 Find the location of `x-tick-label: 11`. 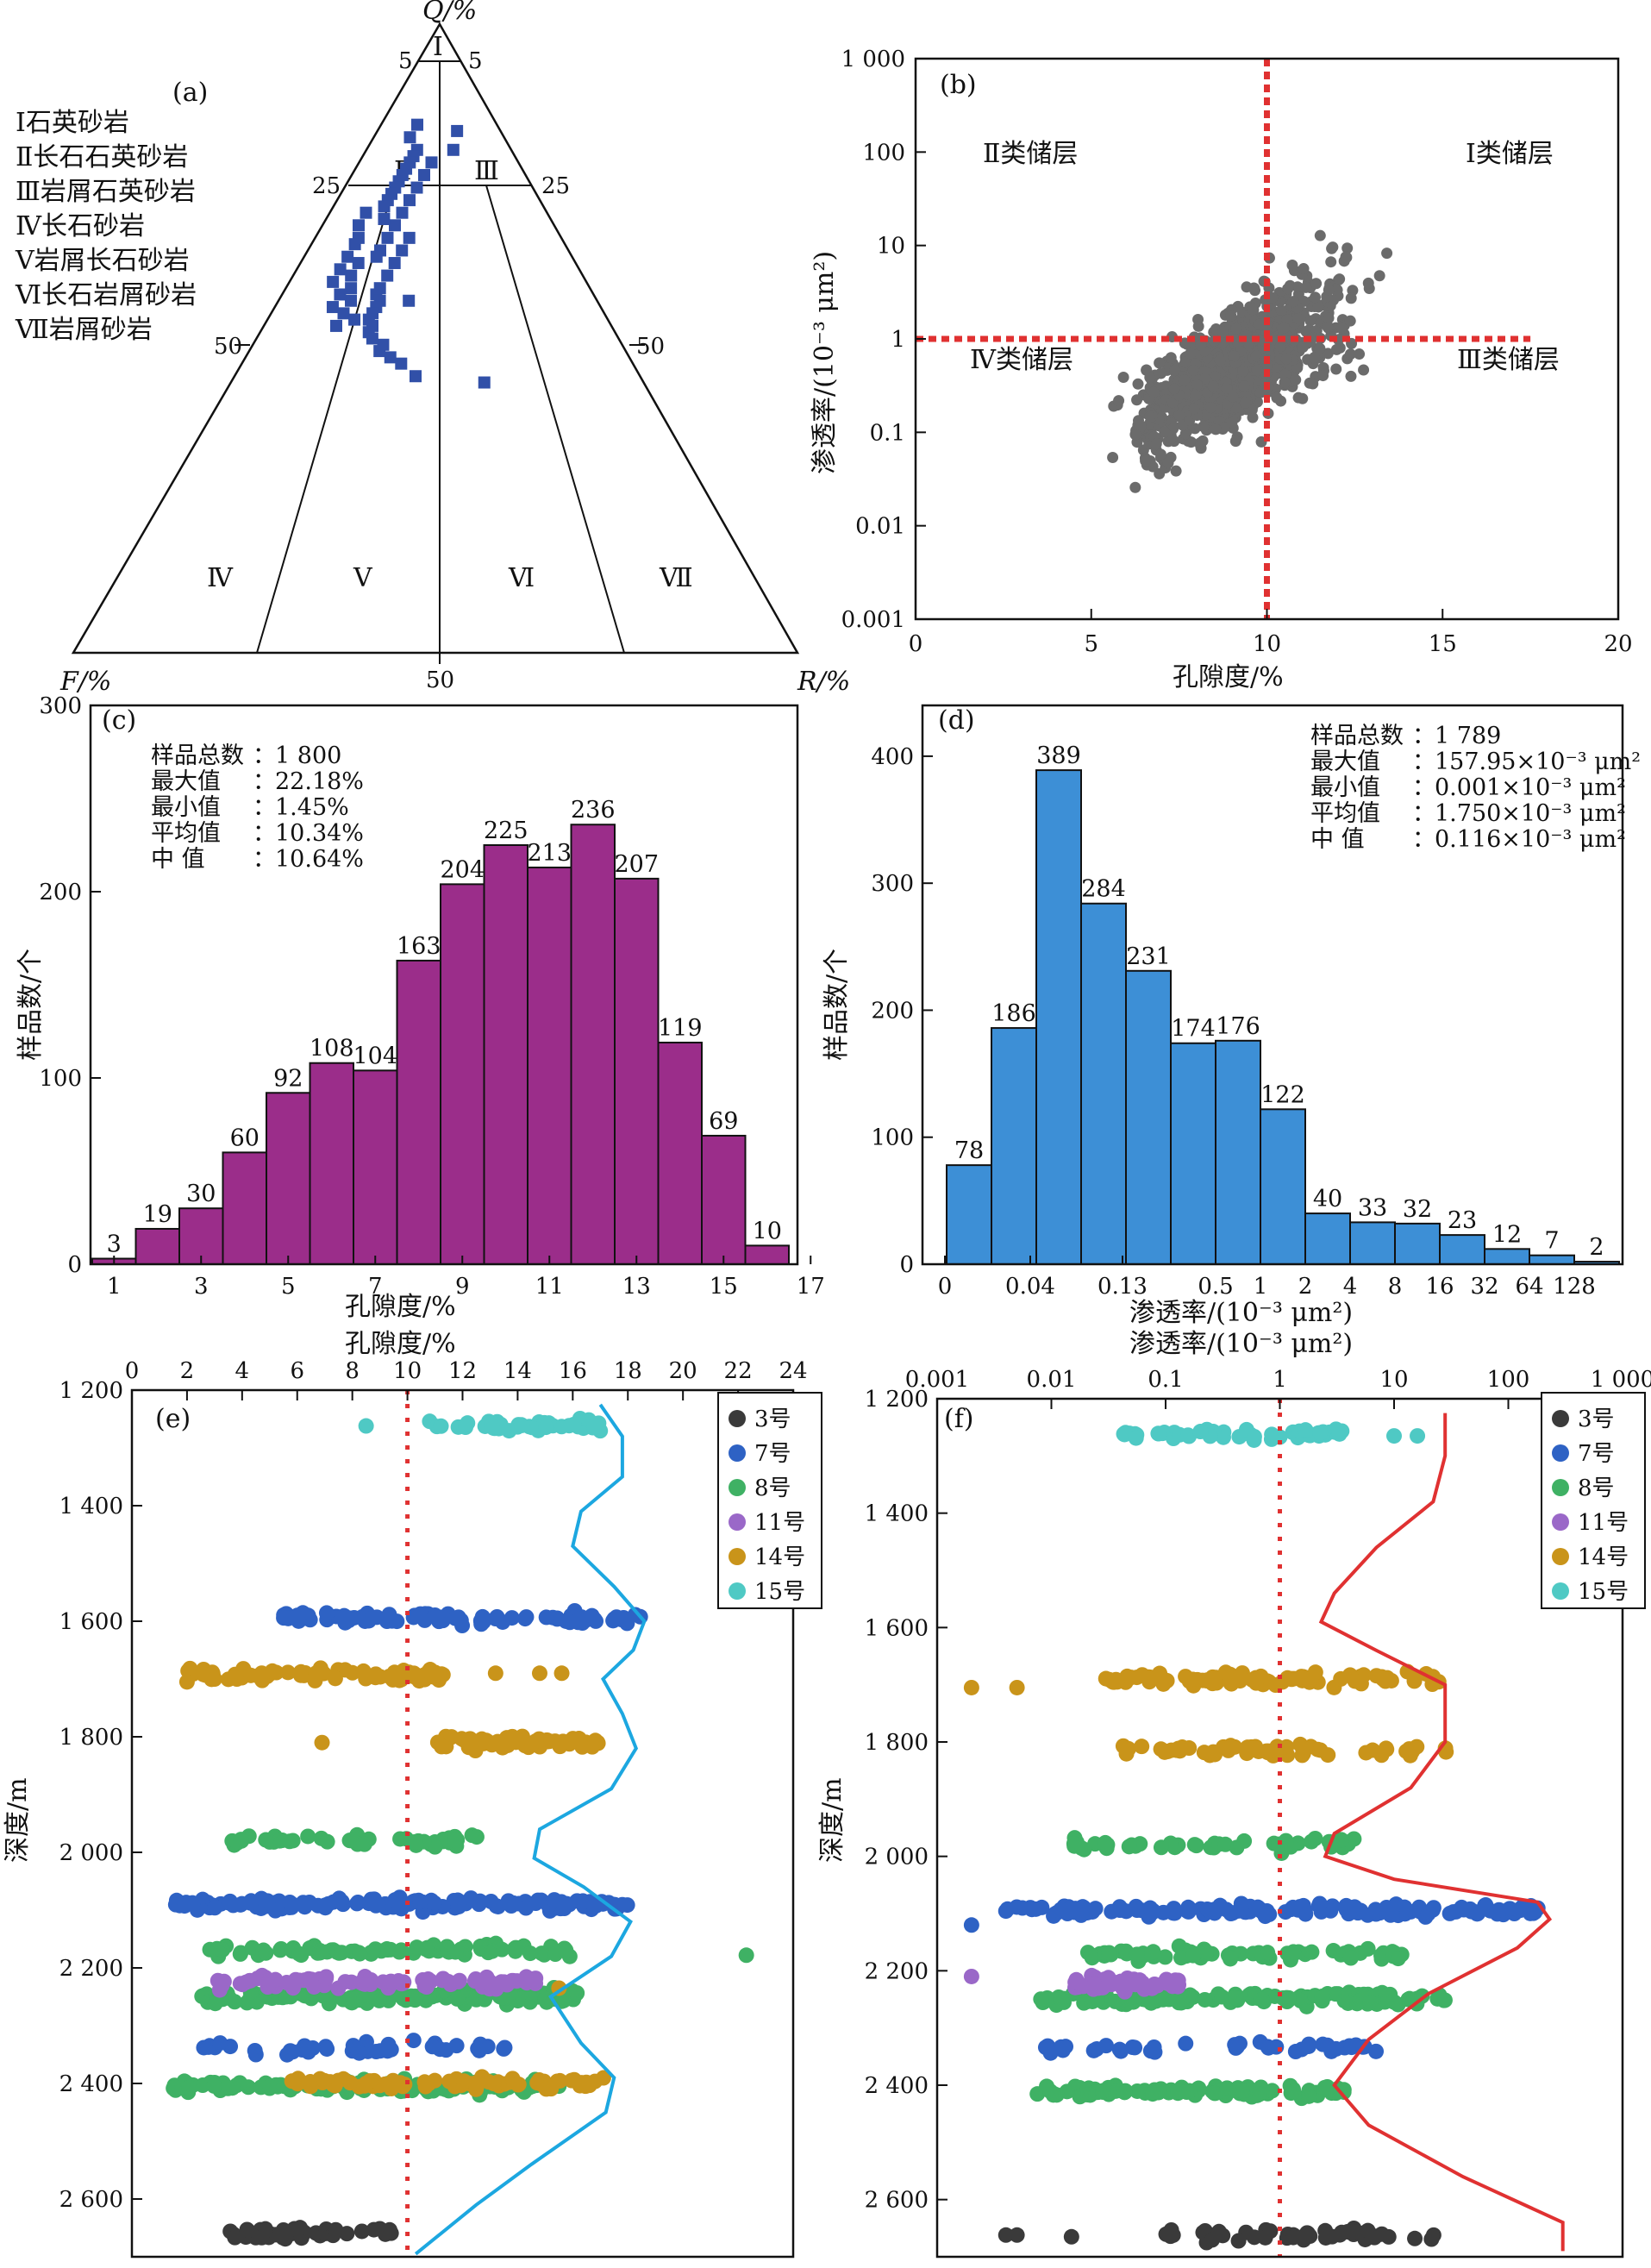

x-tick-label: 11 is located at coordinates (549, 1287).